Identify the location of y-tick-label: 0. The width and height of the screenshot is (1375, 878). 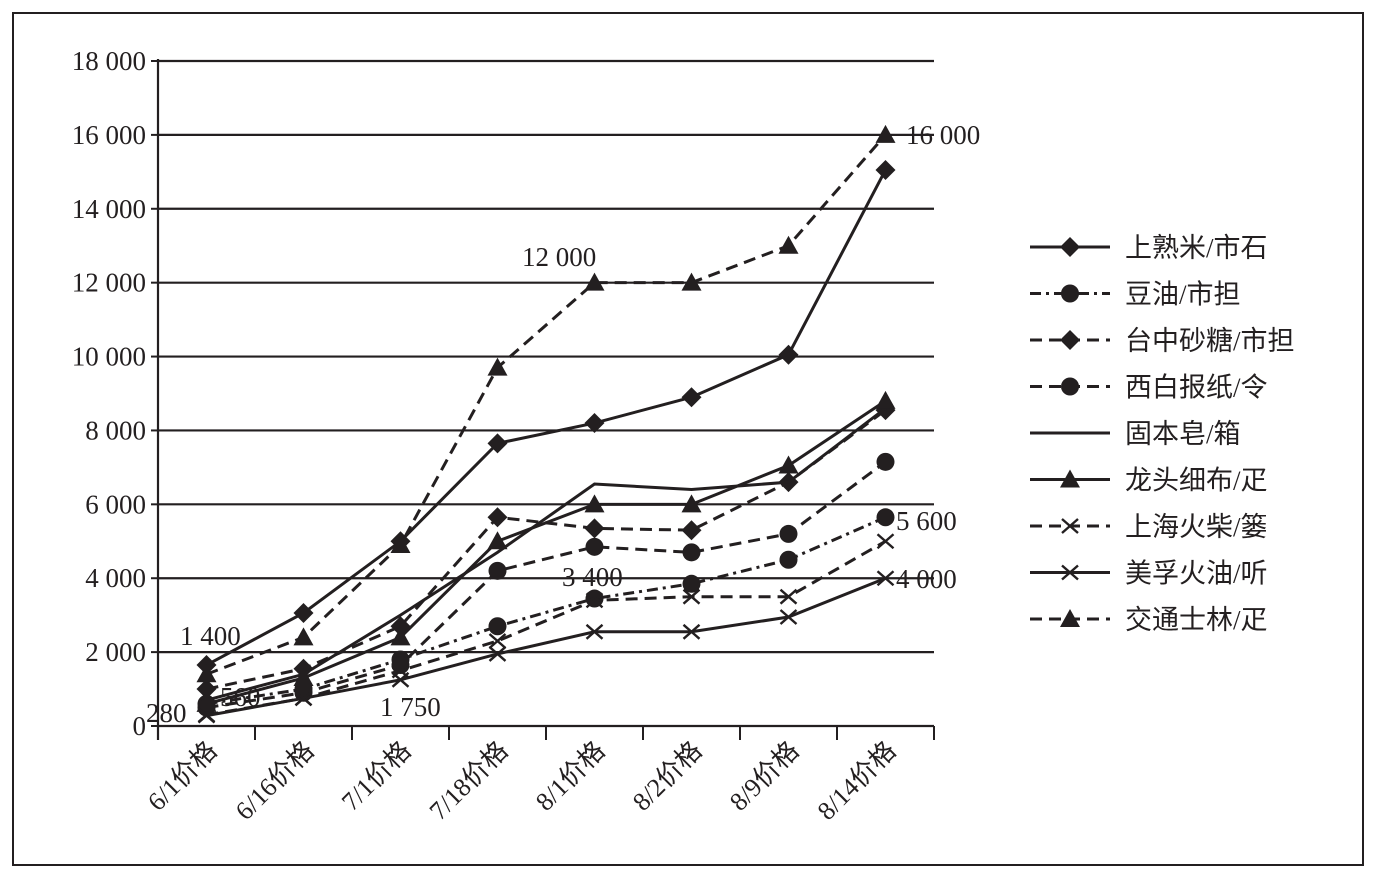
(140, 726).